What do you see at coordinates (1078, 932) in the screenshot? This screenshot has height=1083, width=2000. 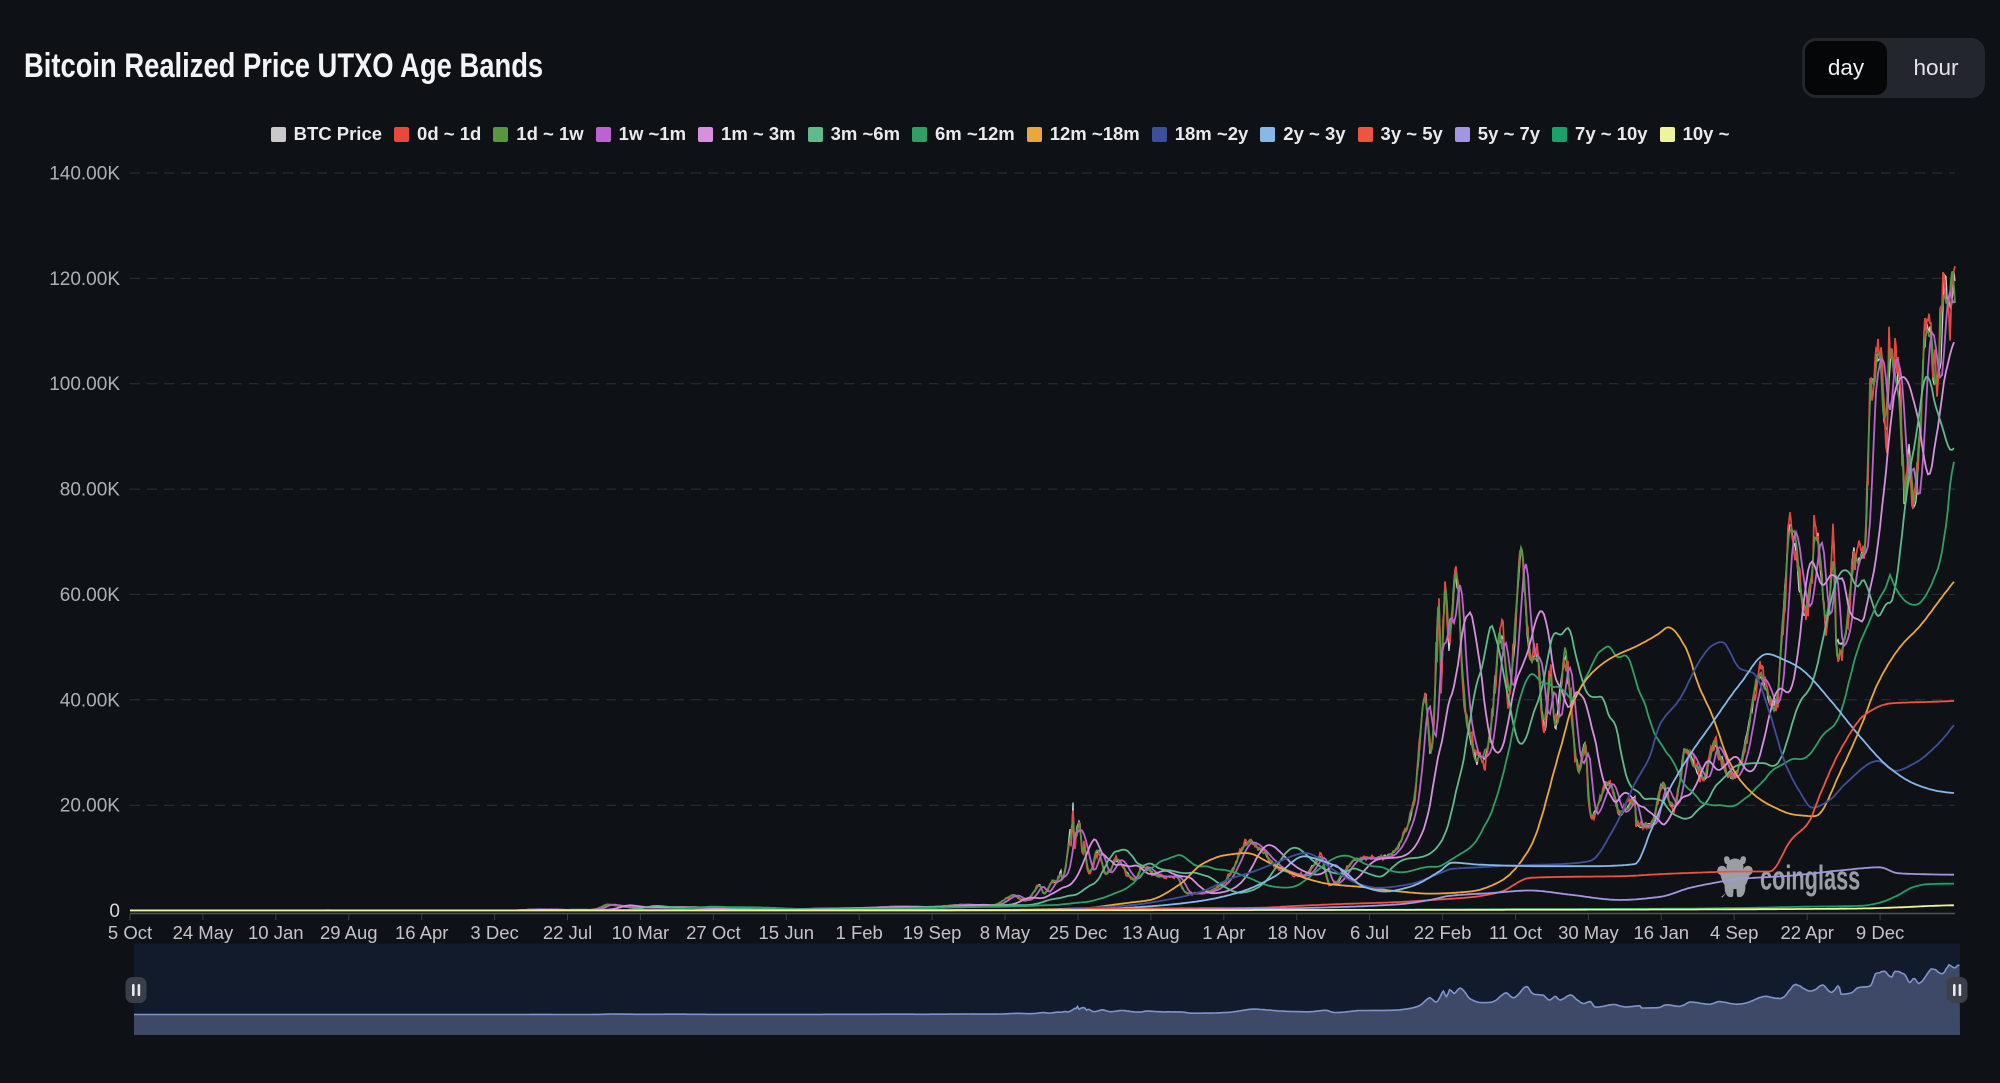 I see `svg-text: 25 Dec` at bounding box center [1078, 932].